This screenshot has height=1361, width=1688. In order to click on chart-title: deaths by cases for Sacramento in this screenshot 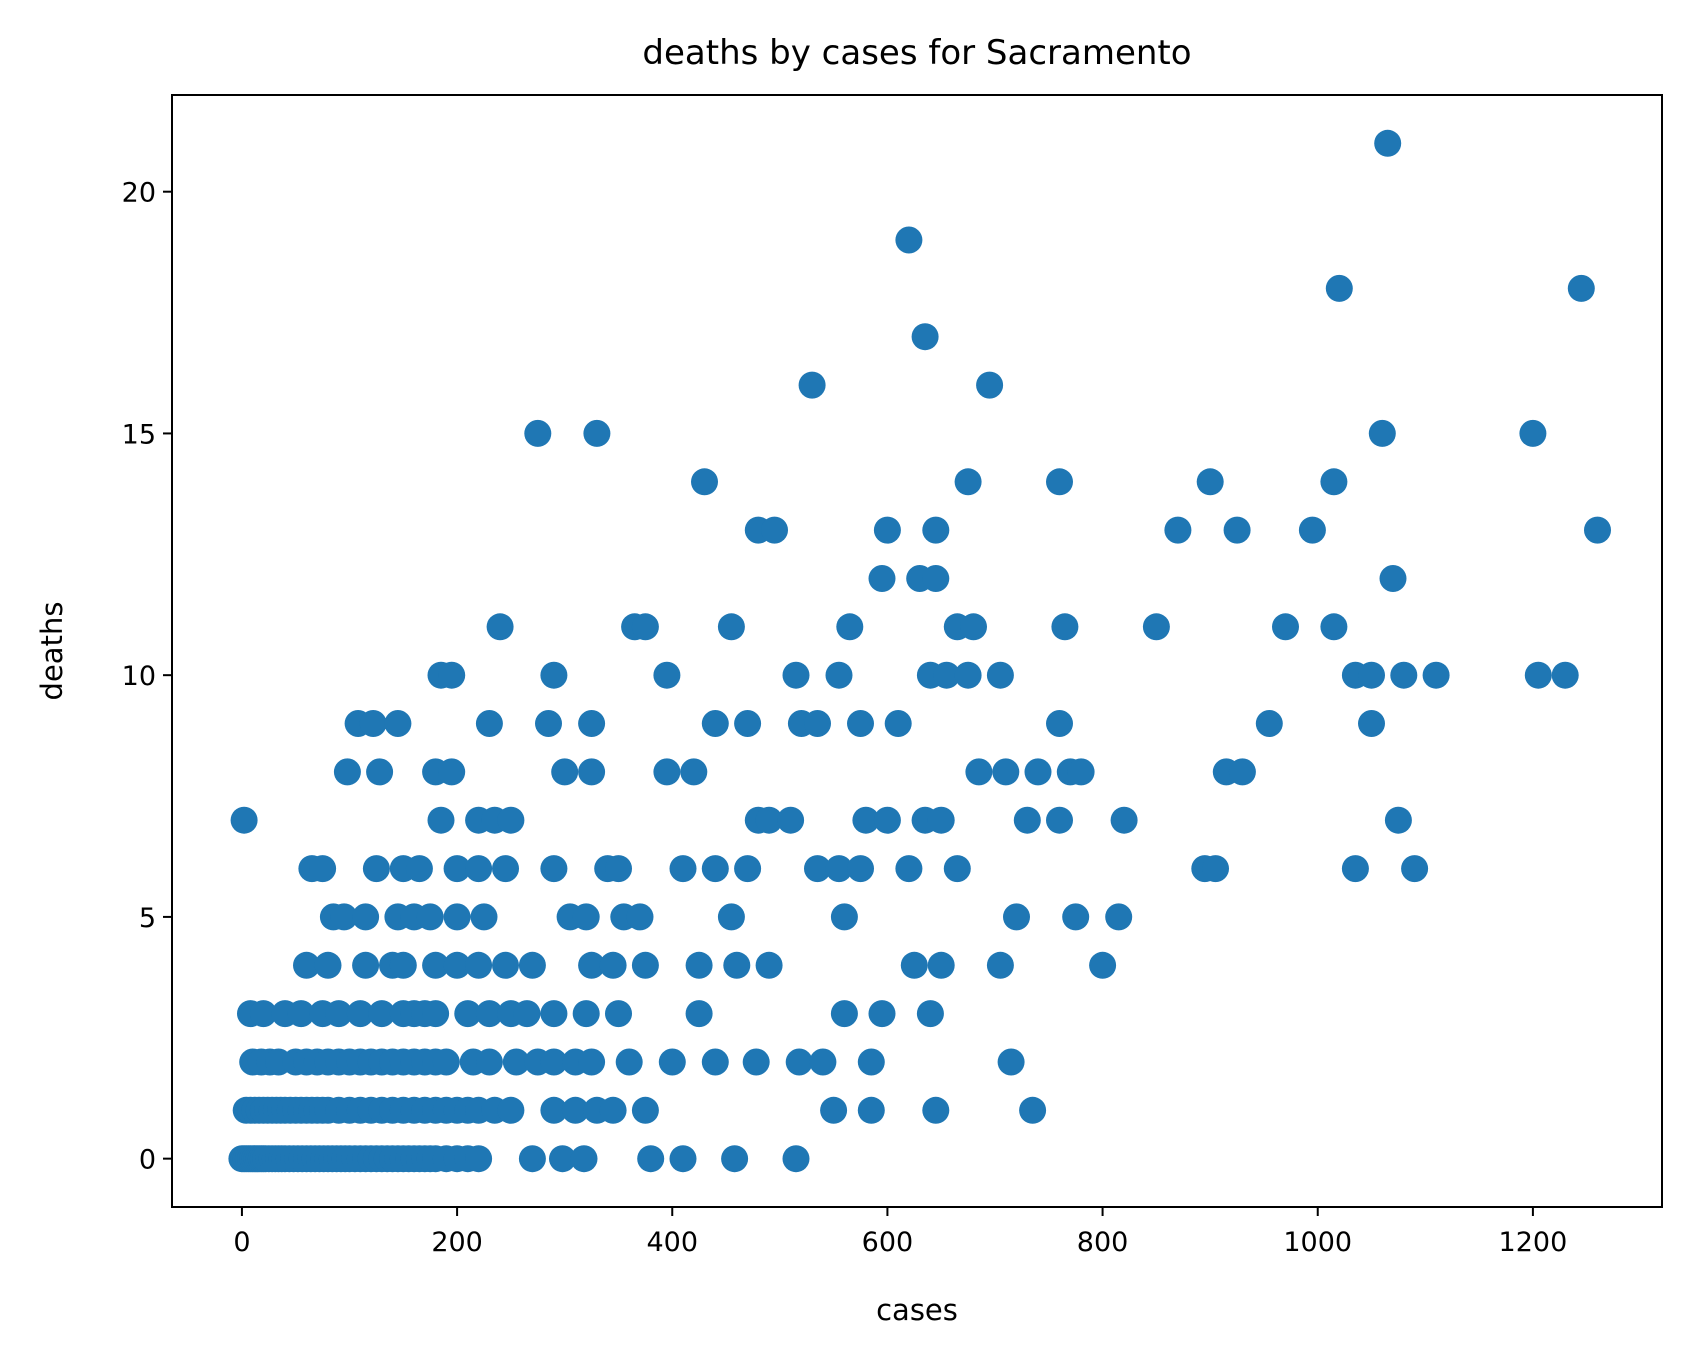, I will do `click(916, 53)`.